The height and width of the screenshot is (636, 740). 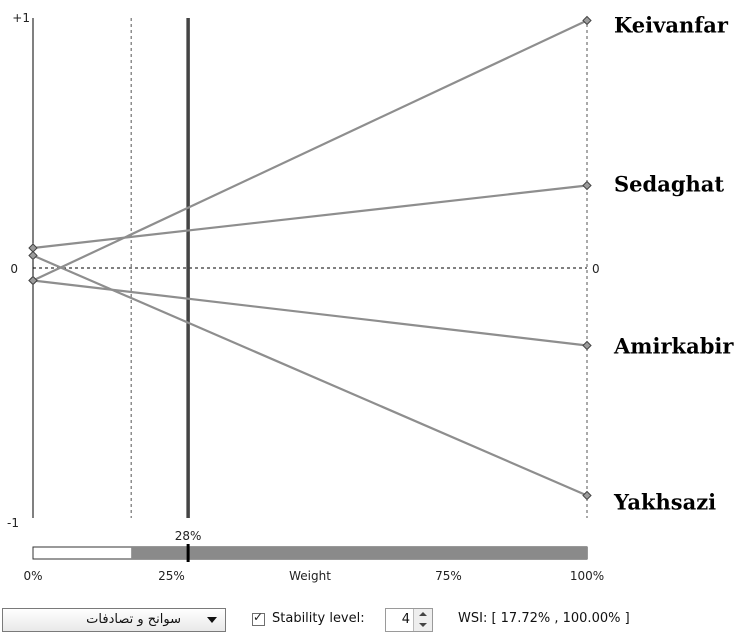 I want to click on y-tick-label-top: +1, so click(x=21, y=18).